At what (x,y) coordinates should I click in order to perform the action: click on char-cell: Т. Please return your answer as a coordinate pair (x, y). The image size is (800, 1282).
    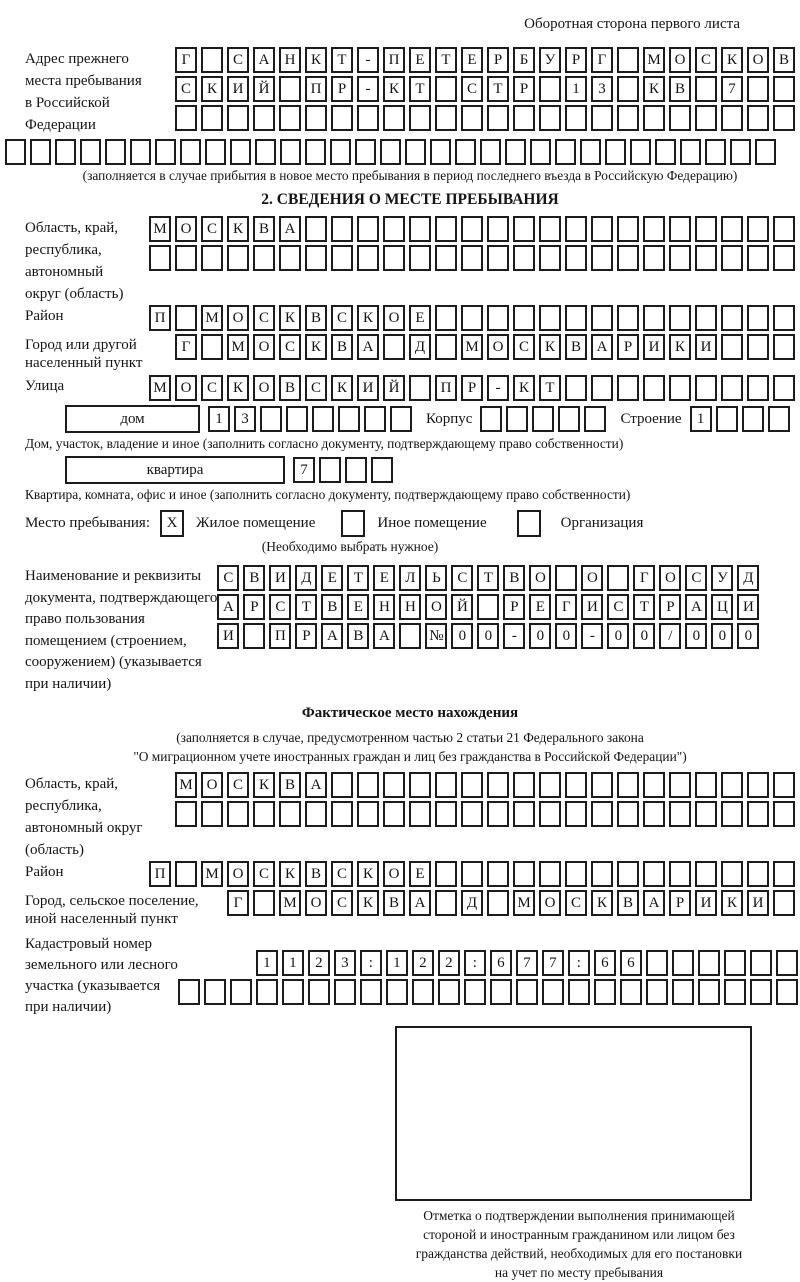
    Looking at the image, I should click on (488, 578).